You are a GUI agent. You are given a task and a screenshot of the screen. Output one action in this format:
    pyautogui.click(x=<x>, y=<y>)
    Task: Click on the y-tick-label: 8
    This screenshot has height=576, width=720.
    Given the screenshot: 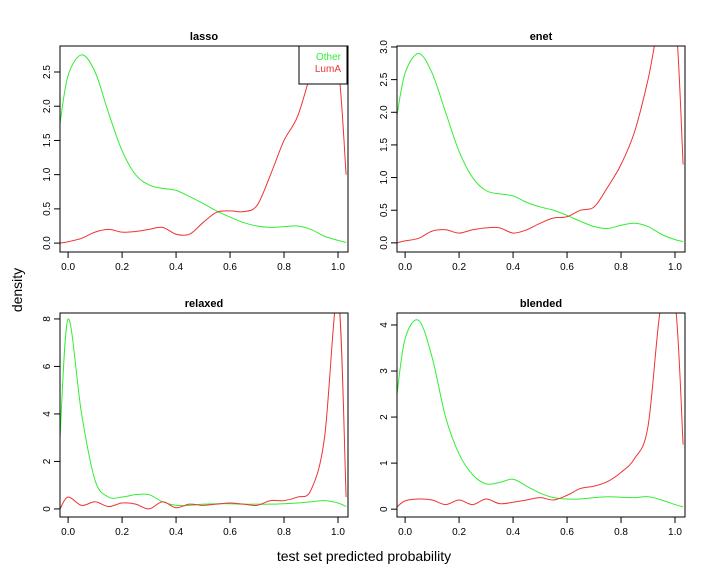 What is the action you would take?
    pyautogui.click(x=47, y=319)
    